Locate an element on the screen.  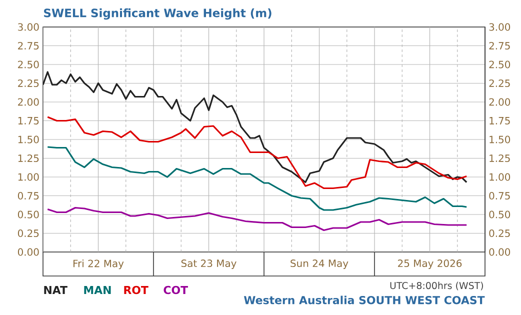
y-tick-label: 0.50 is located at coordinates (28, 214).